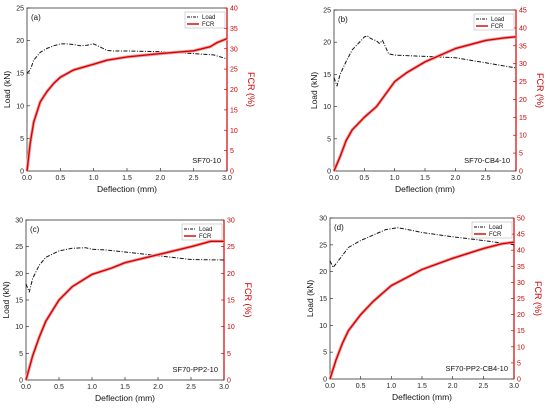 This screenshot has height=415, width=550. Describe the element at coordinates (36, 17) in the screenshot. I see `panel-label: (a)` at that location.